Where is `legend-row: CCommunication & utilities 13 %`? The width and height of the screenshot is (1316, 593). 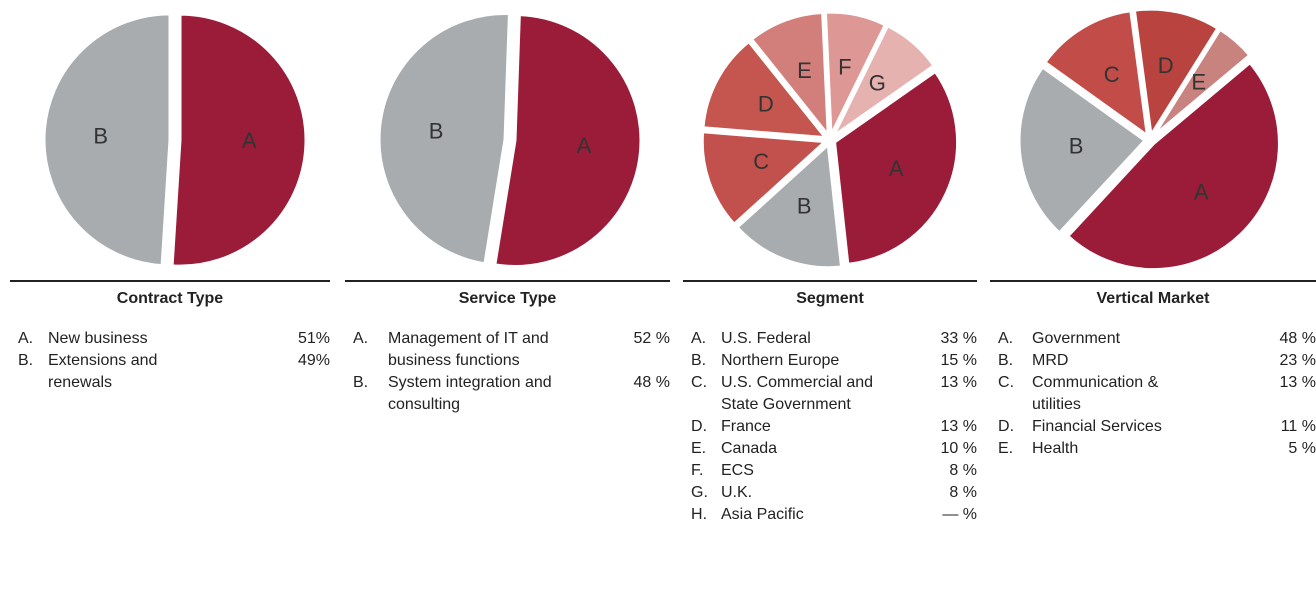
legend-row: CCommunication & utilities 13 % is located at coordinates (1153, 394).